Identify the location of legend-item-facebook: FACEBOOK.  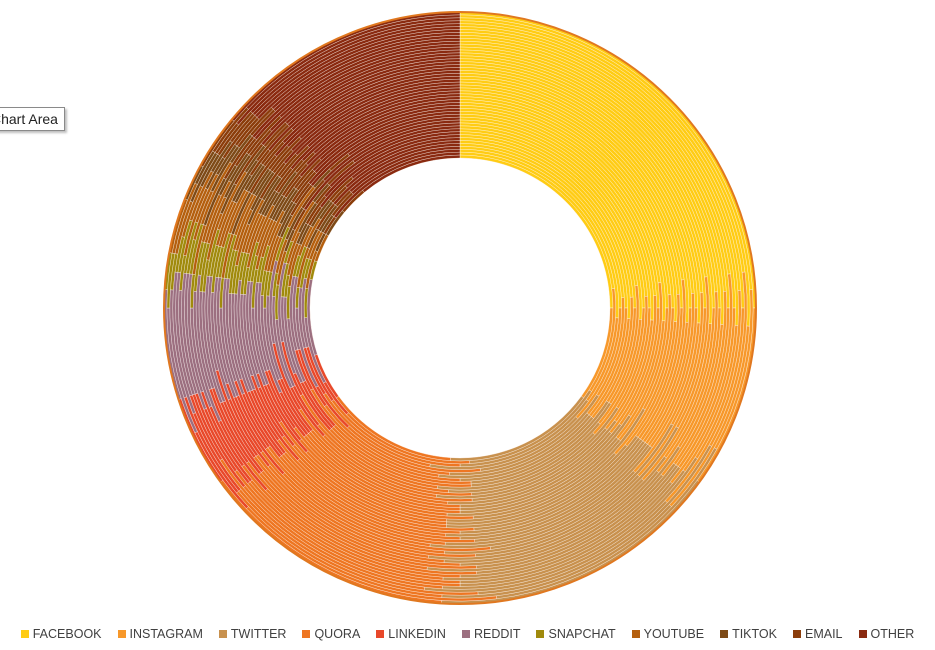
(61, 634).